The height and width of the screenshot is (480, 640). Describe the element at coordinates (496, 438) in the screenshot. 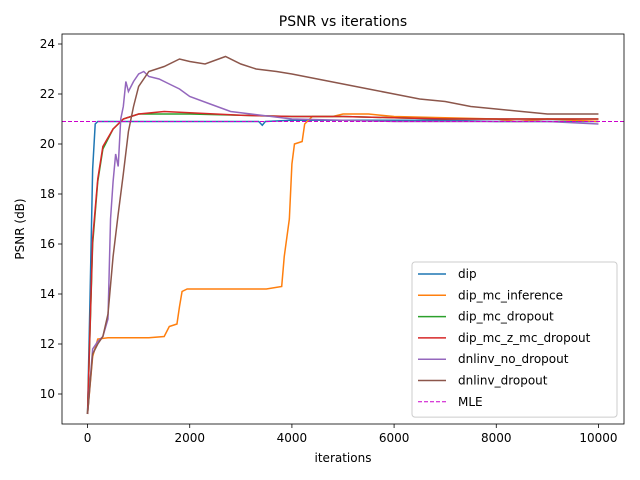

I see `x-tick-label: 8000` at that location.